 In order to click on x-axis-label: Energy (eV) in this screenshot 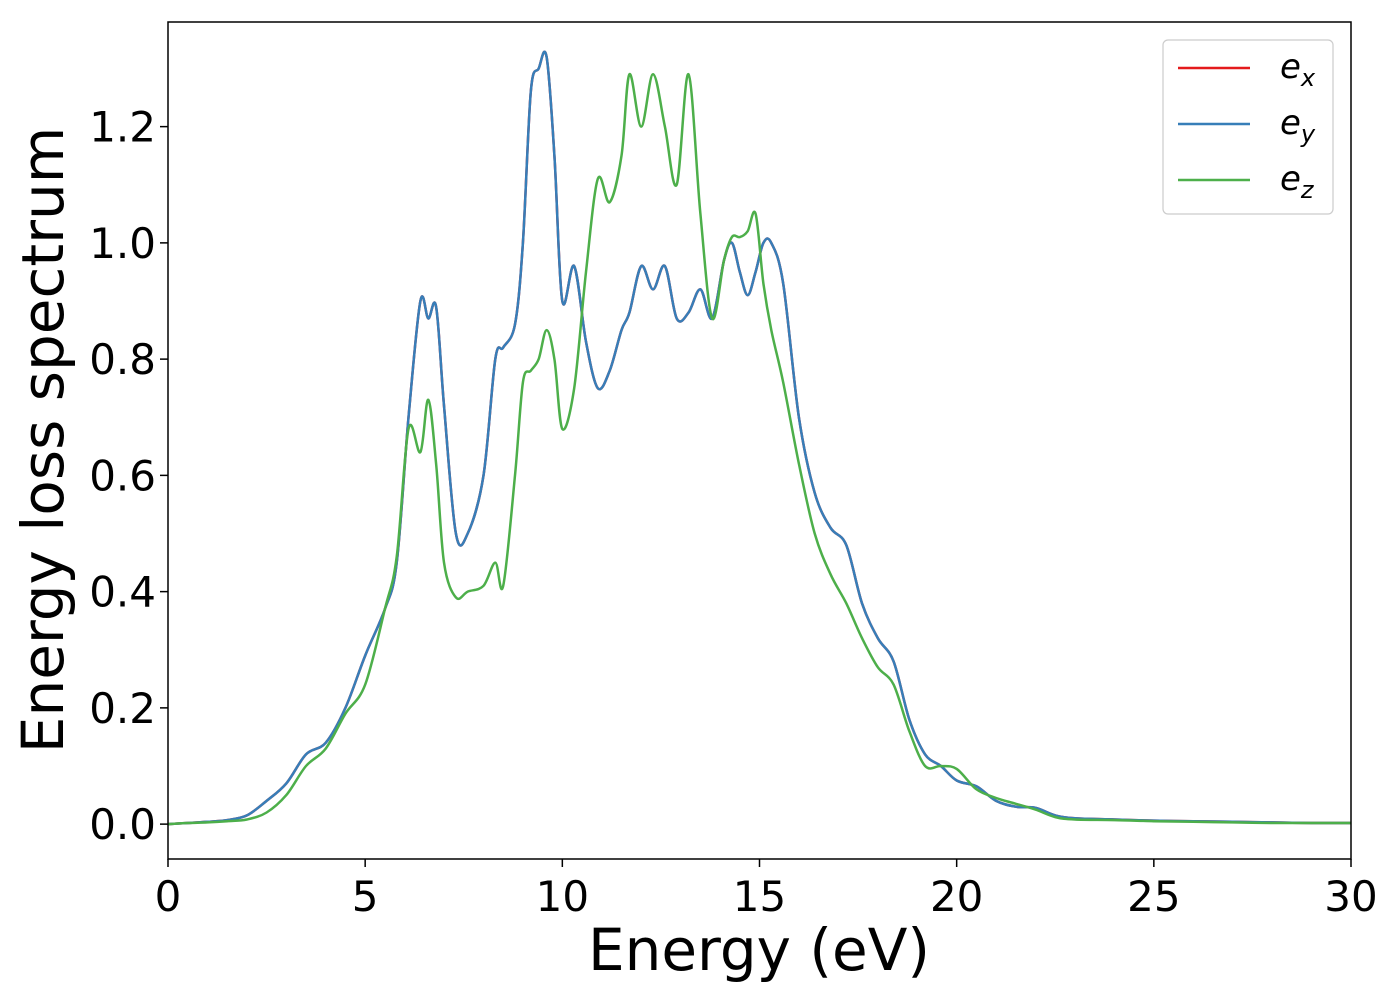, I will do `click(759, 950)`.